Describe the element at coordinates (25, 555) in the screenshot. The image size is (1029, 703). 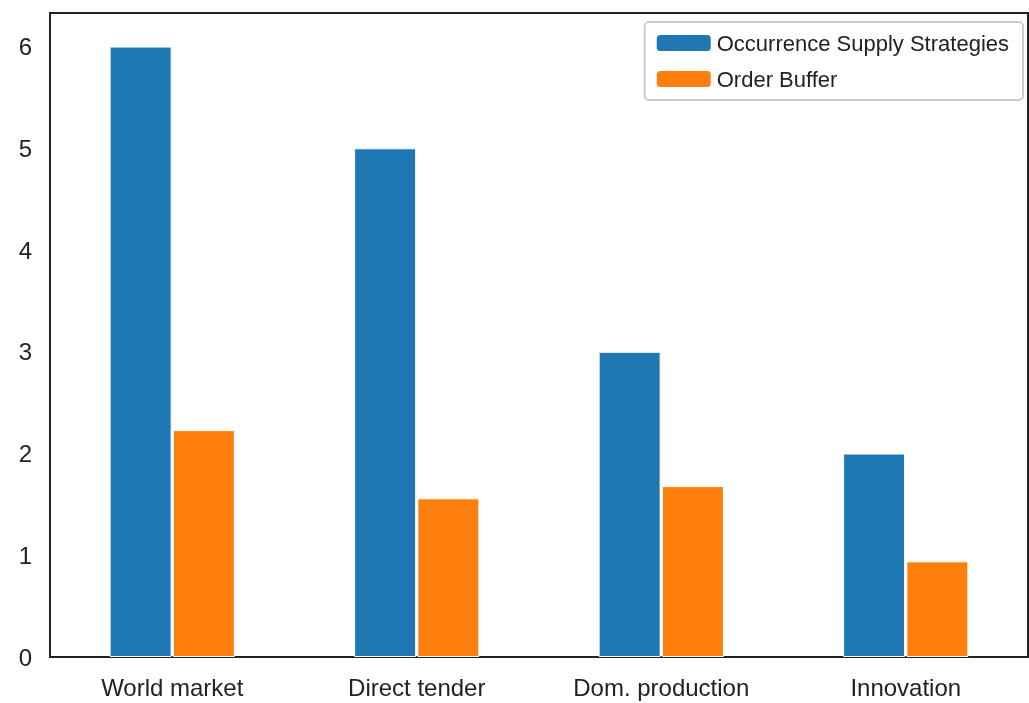
I see `y-tick-label: 1` at that location.